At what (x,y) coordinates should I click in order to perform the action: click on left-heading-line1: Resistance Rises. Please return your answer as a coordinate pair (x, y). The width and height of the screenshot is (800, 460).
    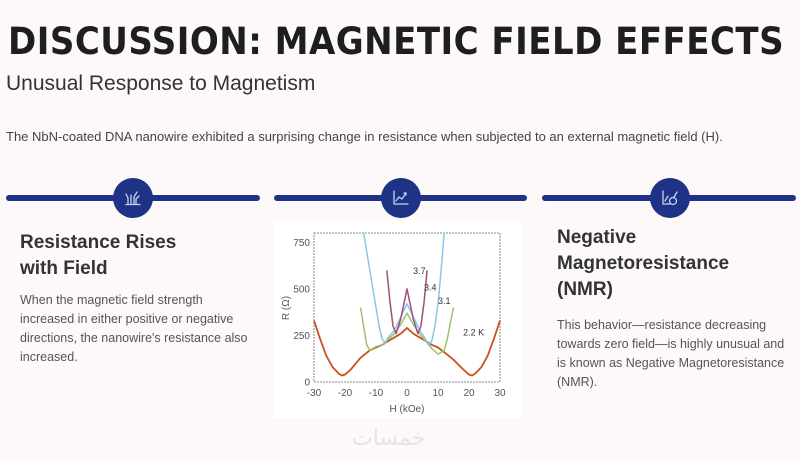
    Looking at the image, I should click on (98, 242).